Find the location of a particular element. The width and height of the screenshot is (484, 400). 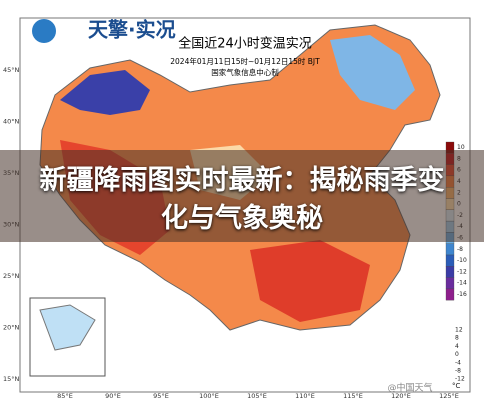

lon-label: 110°E is located at coordinates (305, 396).